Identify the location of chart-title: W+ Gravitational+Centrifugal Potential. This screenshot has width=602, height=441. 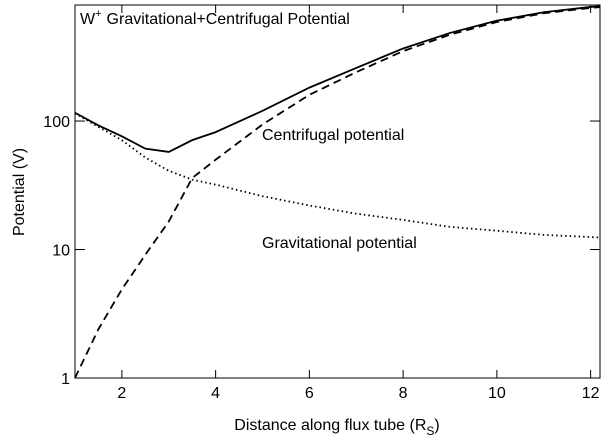
(215, 18).